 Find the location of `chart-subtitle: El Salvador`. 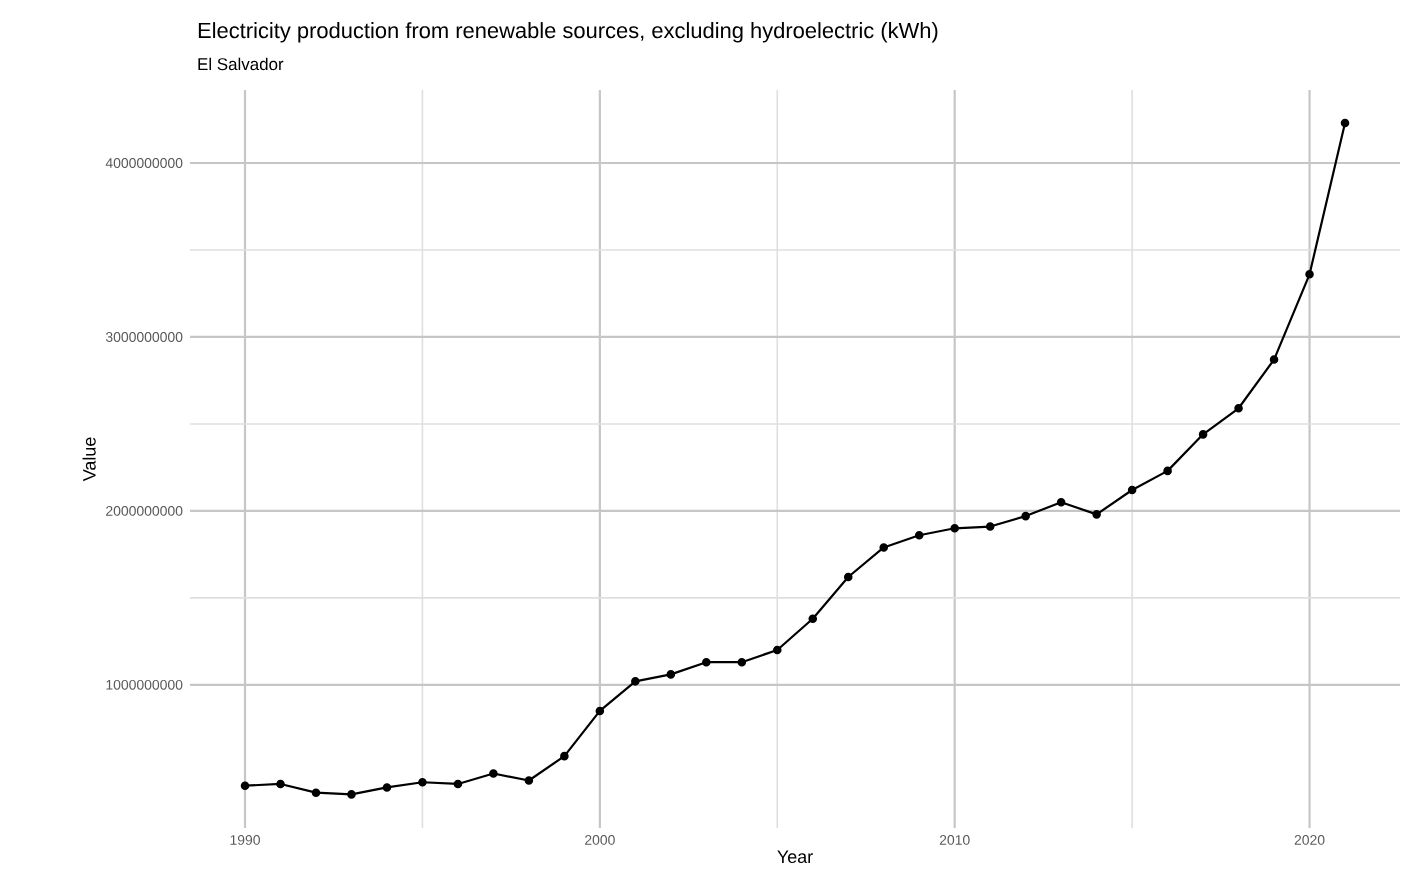

chart-subtitle: El Salvador is located at coordinates (241, 64).